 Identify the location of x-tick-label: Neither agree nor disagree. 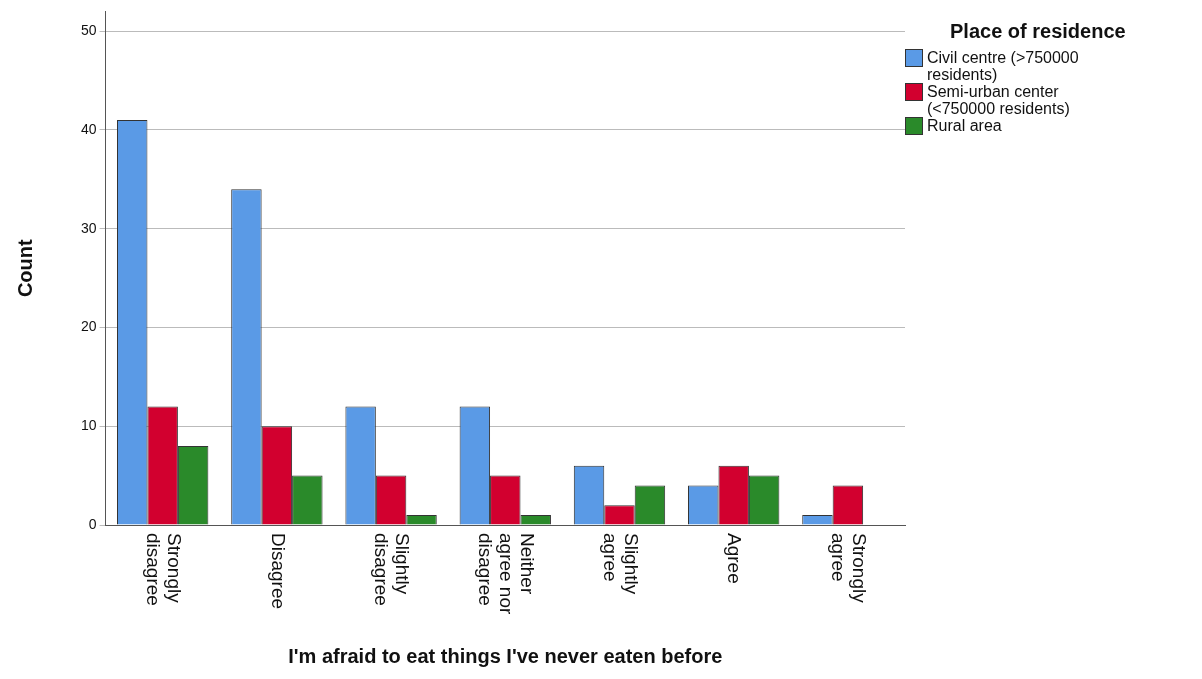
(507, 574).